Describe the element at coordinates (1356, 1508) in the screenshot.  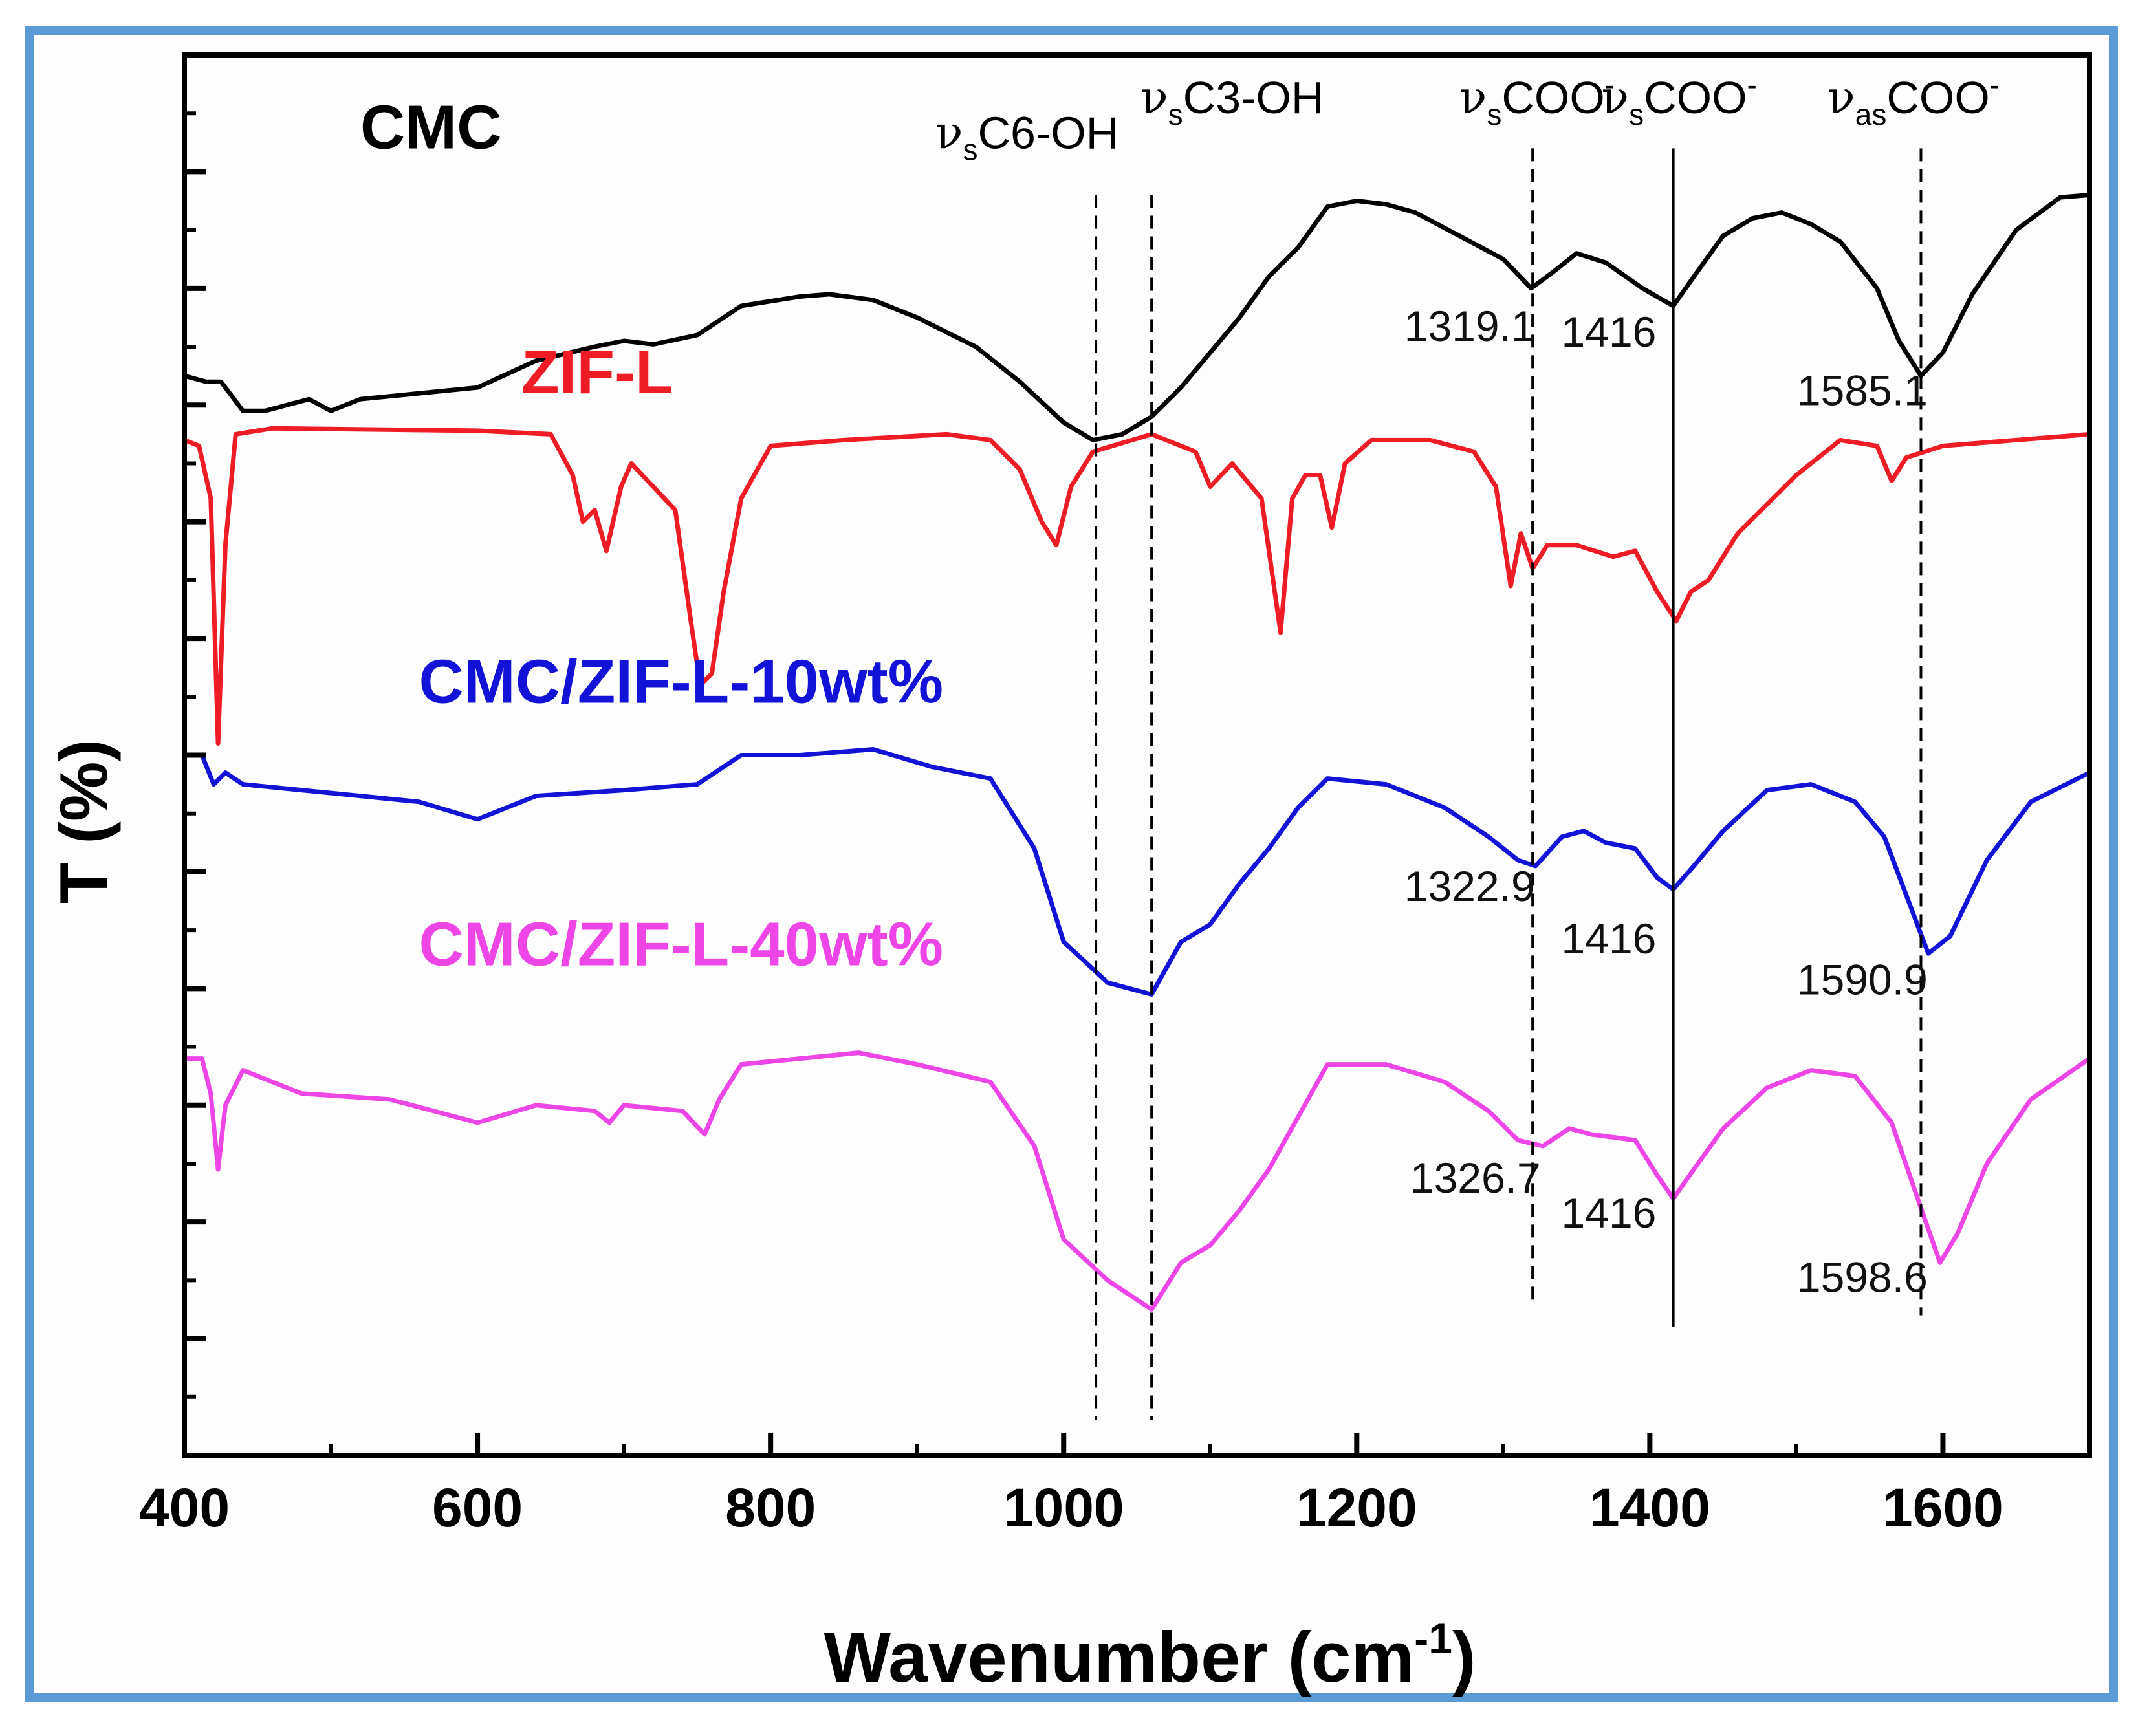
I see `x-tick-label: 1200` at that location.